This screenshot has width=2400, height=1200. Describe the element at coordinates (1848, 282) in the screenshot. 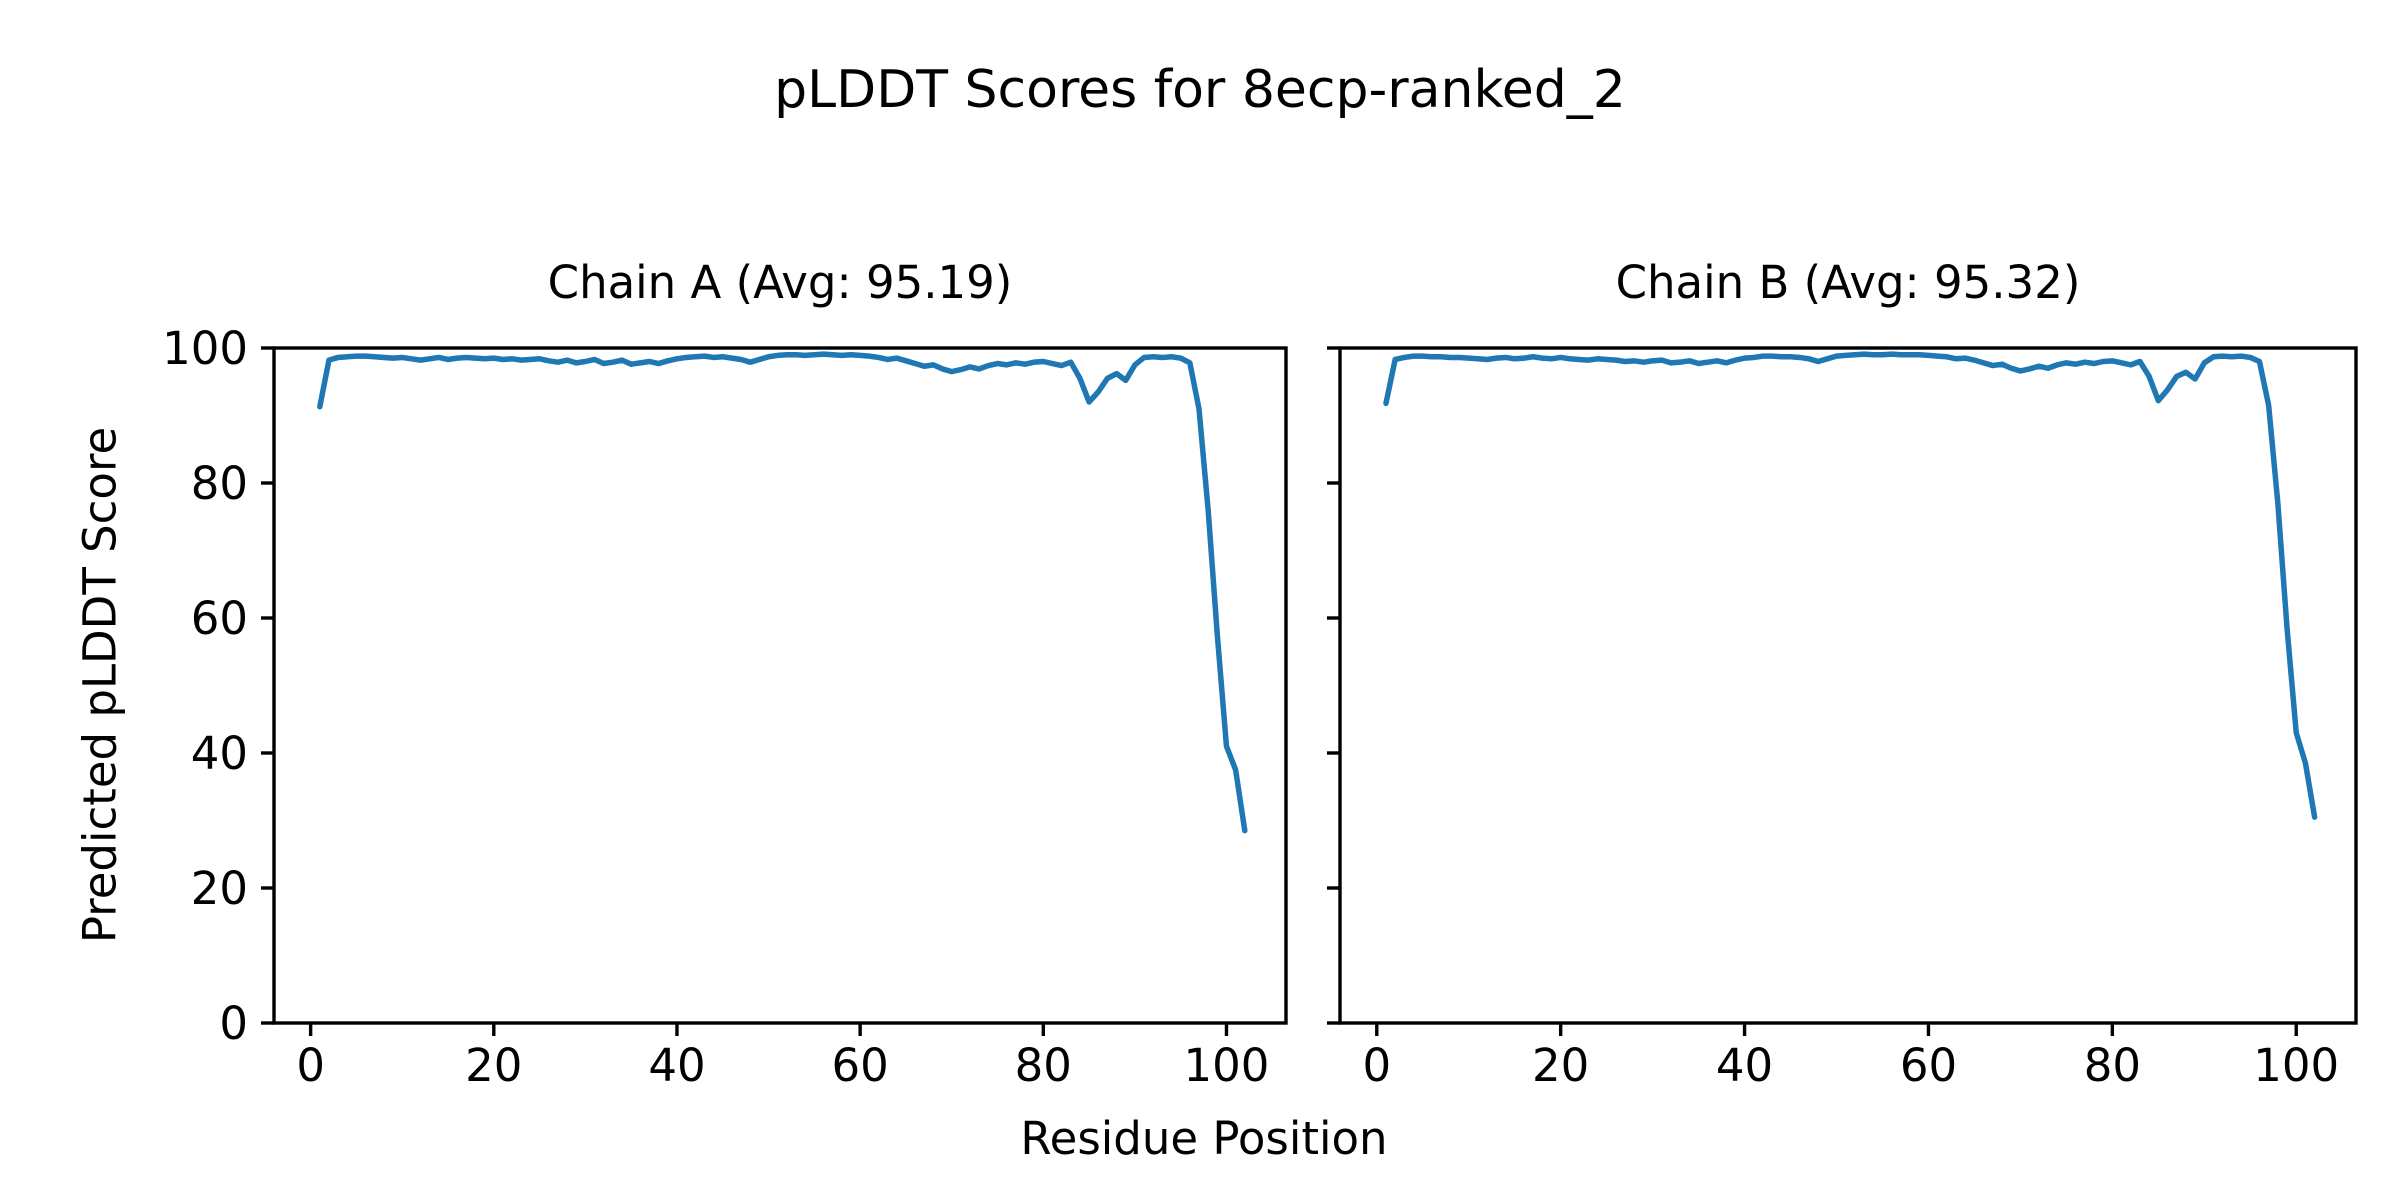

I see `subplot-title-chain-b: Chain B (Avg: 95.32)` at that location.